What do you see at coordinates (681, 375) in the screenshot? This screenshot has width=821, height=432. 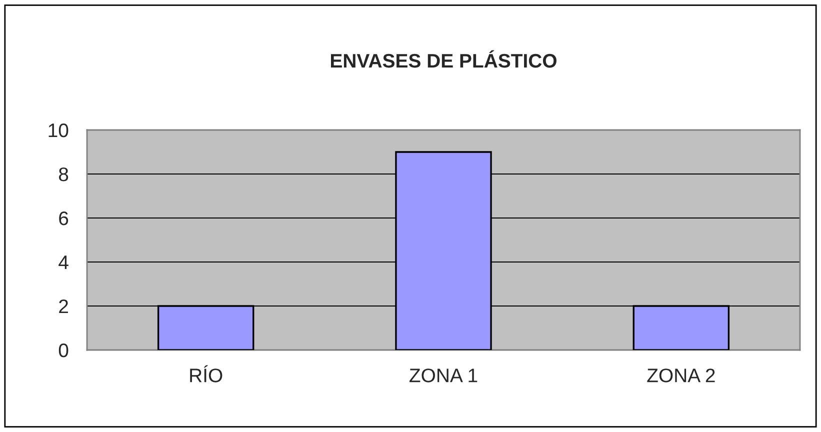 I see `x-tick-label: ZONA 2` at bounding box center [681, 375].